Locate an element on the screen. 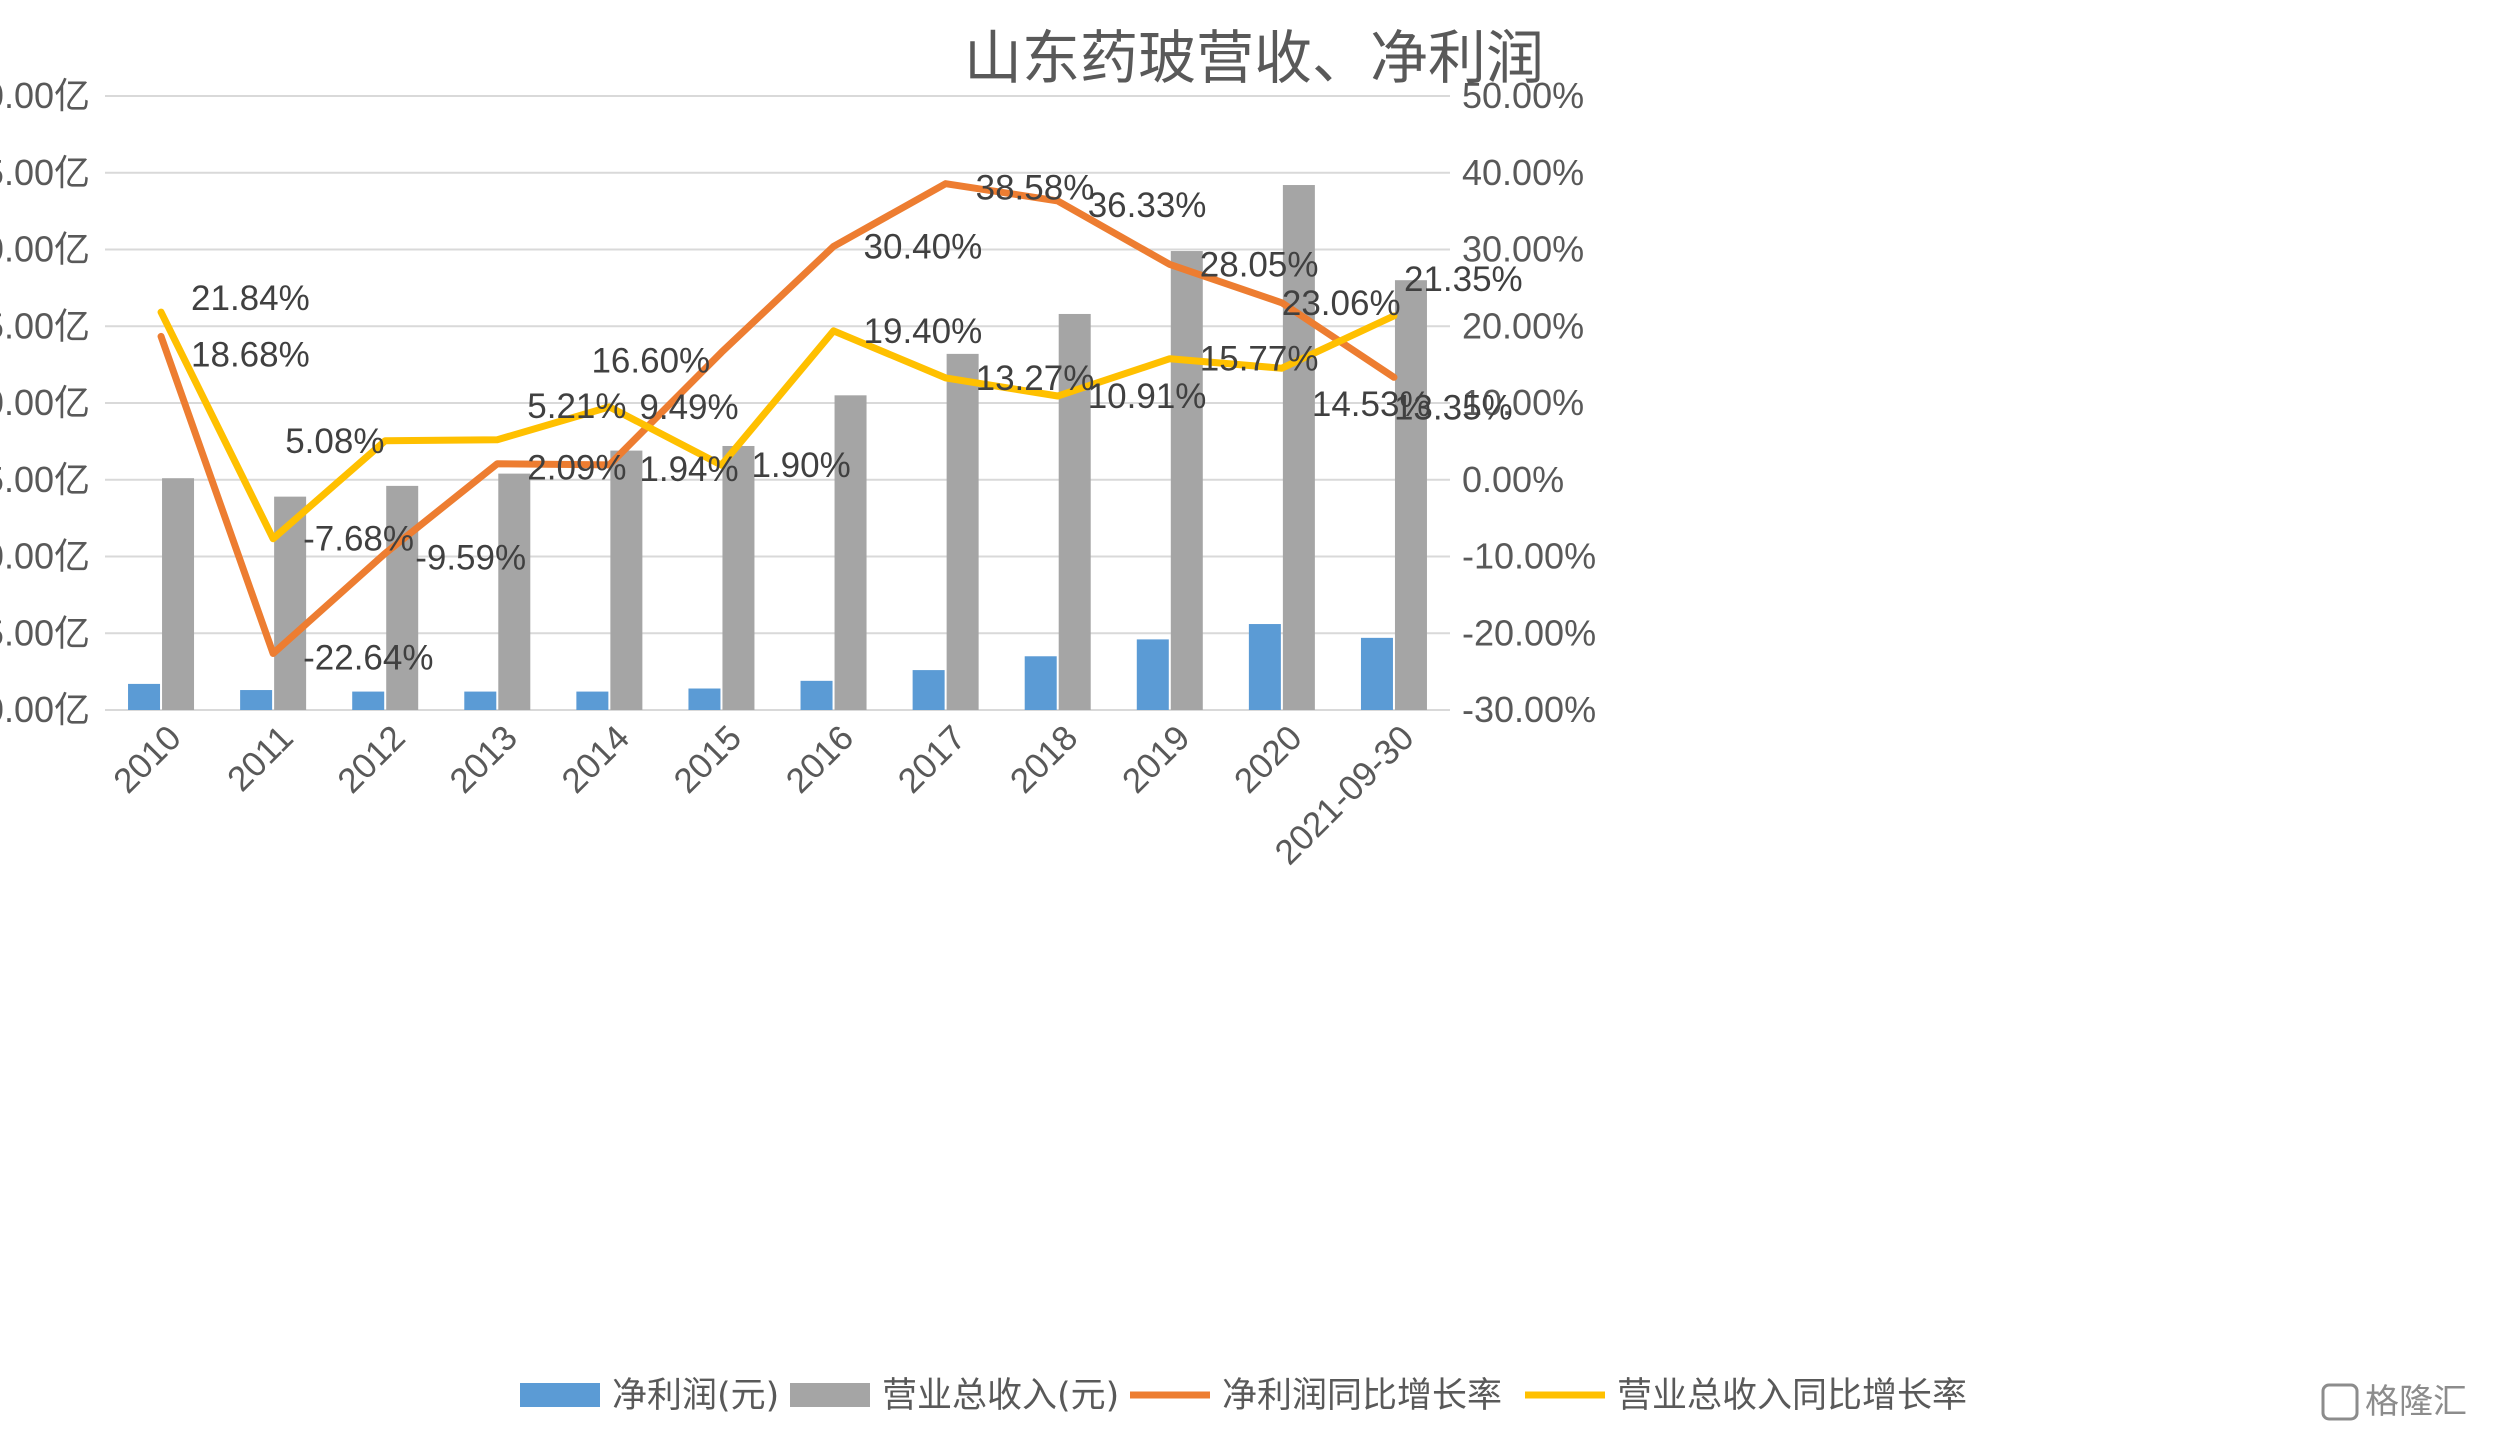 This screenshot has width=2509, height=1440. net-profit-growth-label: 16.60% is located at coordinates (650, 360).